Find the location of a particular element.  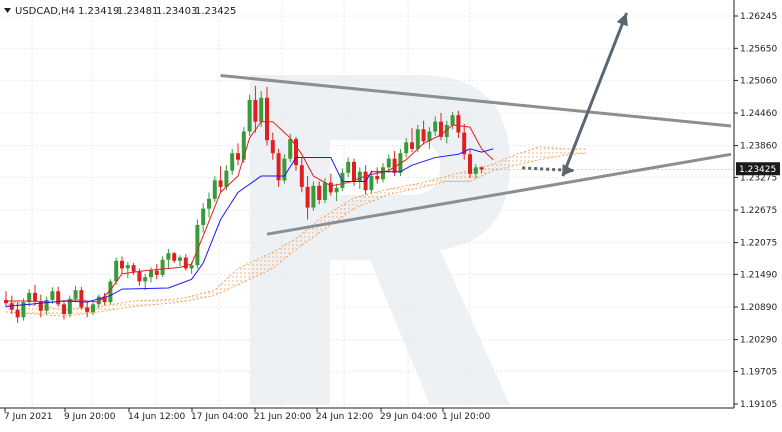

time-tick-label: 21 Jun 20:00 is located at coordinates (282, 417).